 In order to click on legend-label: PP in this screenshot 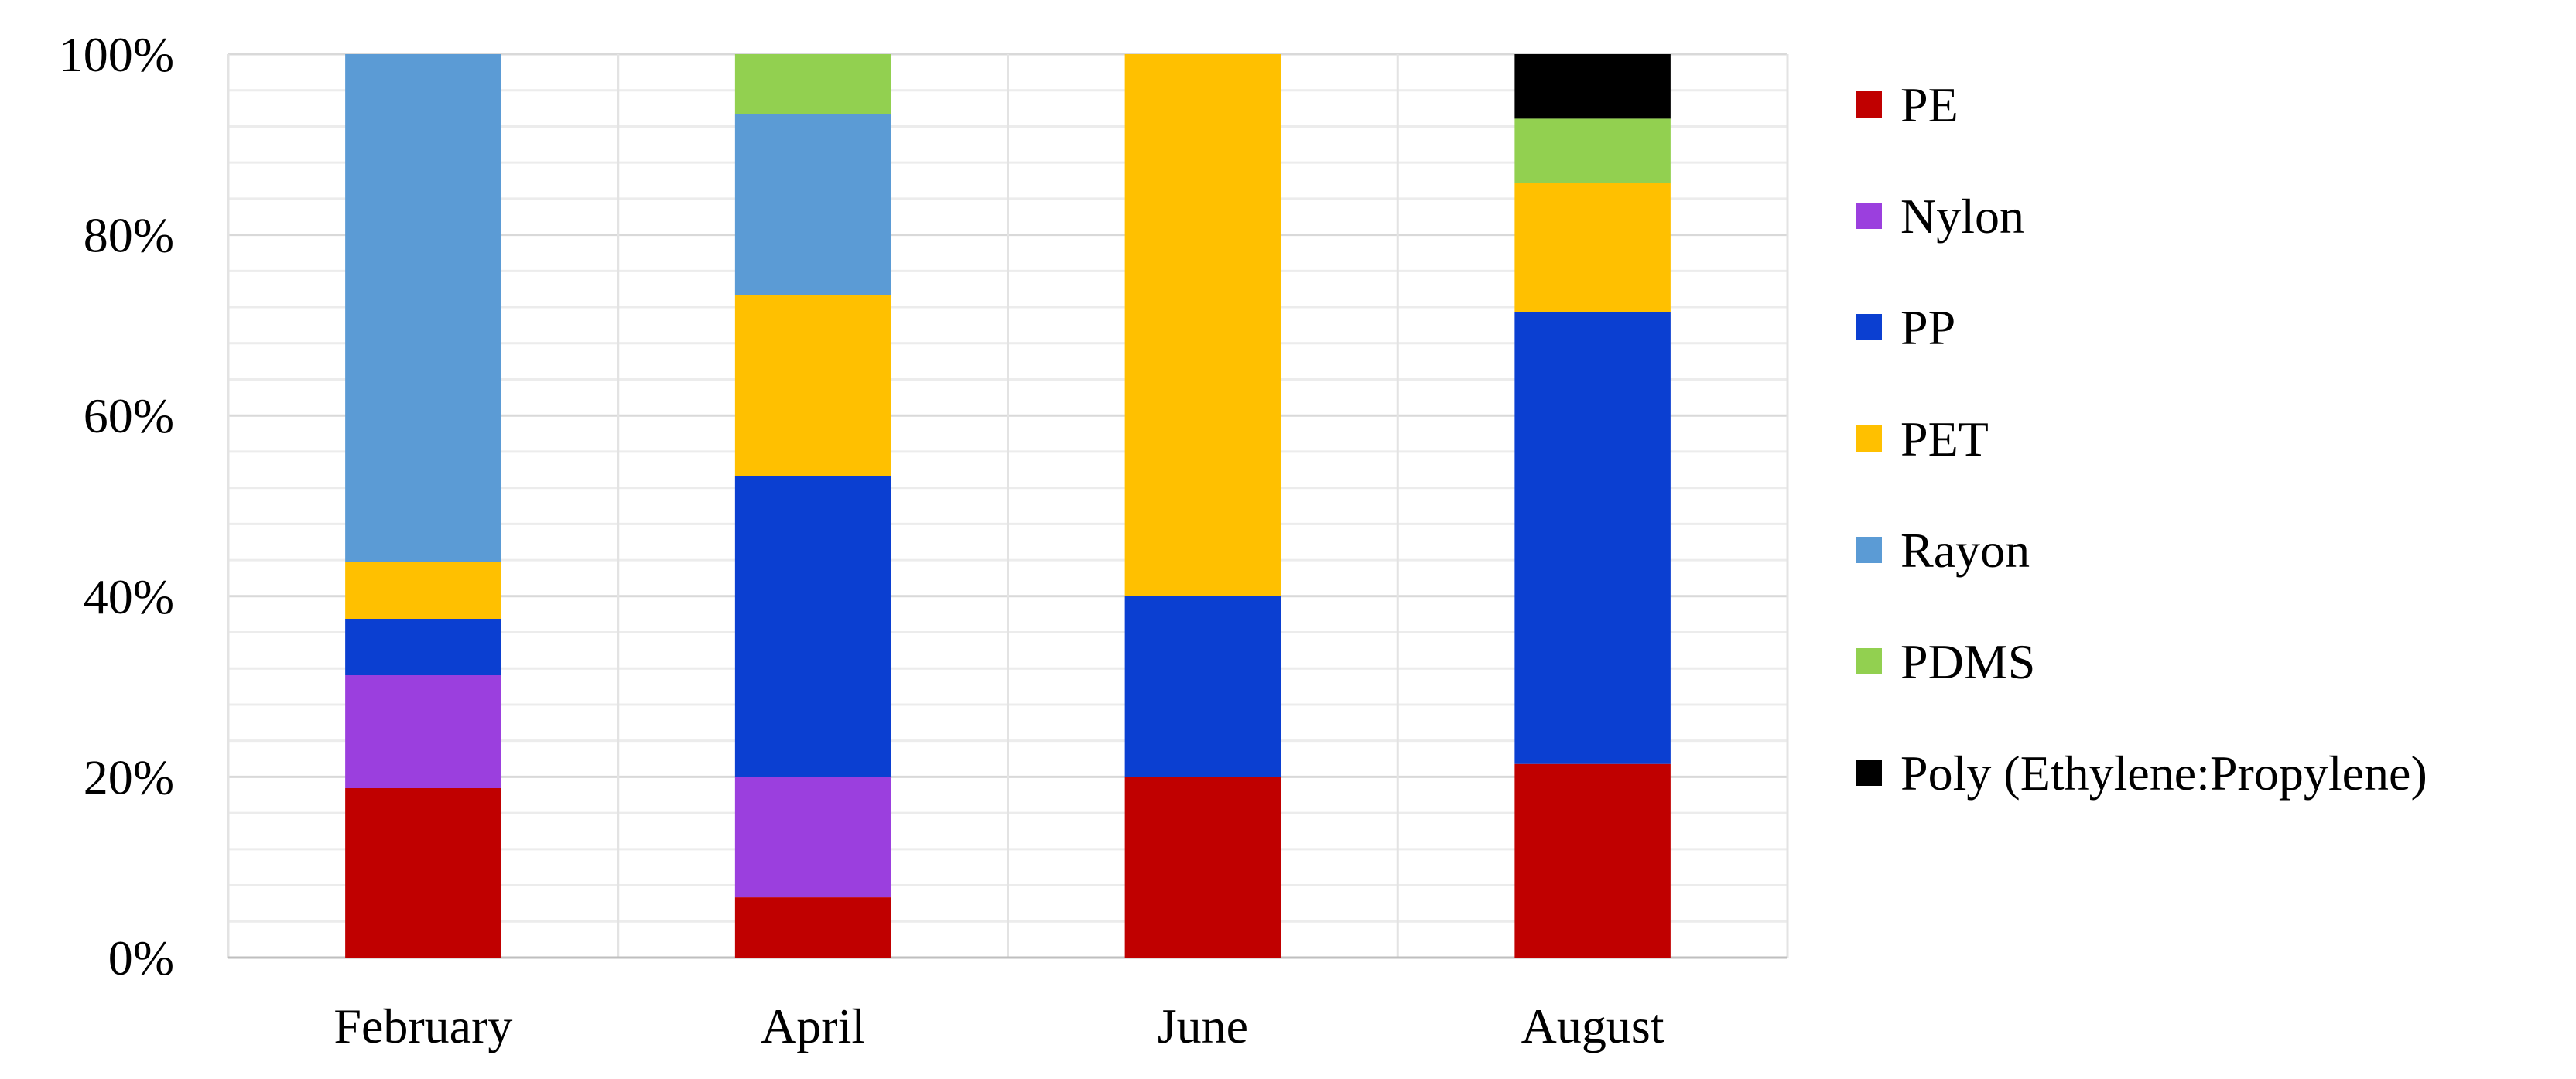, I will do `click(1928, 328)`.